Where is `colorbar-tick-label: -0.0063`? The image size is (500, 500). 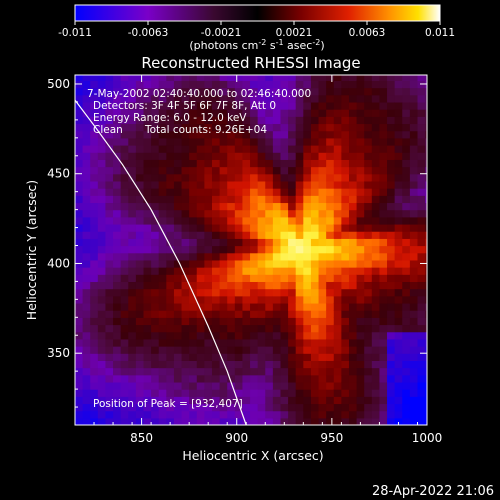 colorbar-tick-label: -0.0063 is located at coordinates (148, 33).